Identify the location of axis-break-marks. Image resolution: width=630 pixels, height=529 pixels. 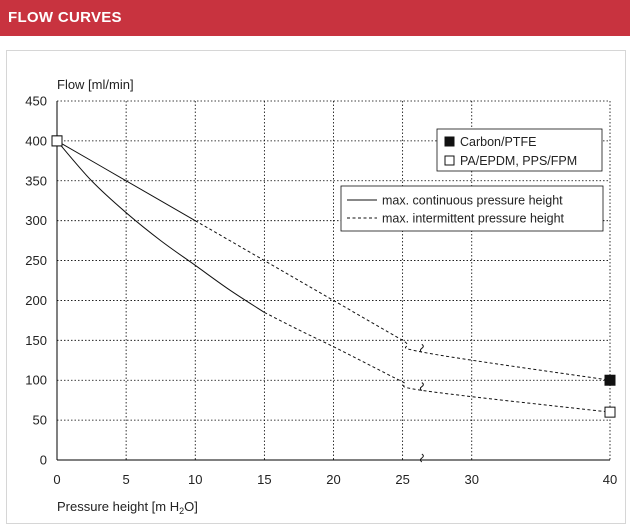
(421, 403).